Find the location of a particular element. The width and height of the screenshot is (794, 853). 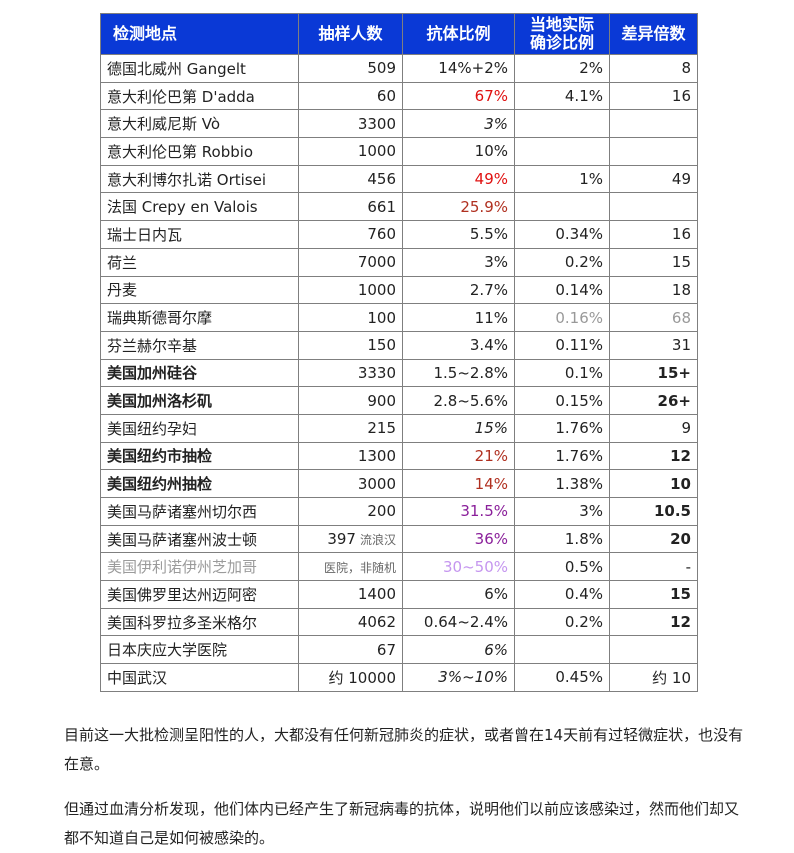

table-row: 荷兰 7000 3% 0.2% 15 is located at coordinates (399, 262).